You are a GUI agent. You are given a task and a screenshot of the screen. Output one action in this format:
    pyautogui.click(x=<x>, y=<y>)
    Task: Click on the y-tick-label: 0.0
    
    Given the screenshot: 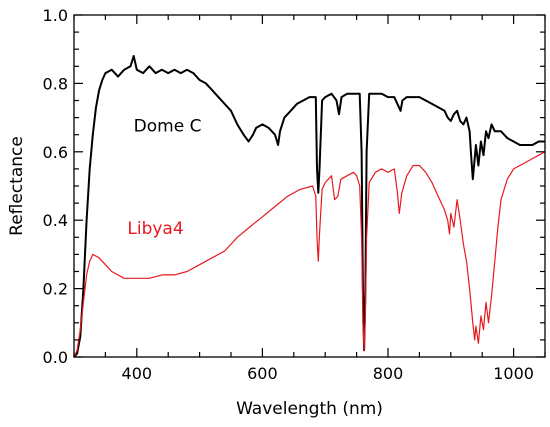 What is the action you would take?
    pyautogui.click(x=55, y=357)
    